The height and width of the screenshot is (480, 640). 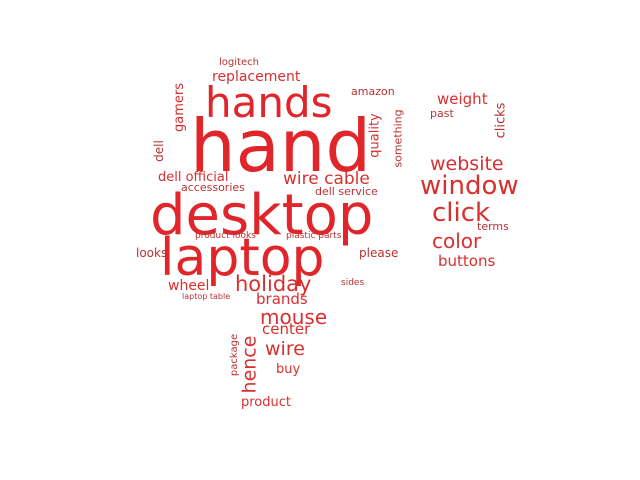 What do you see at coordinates (294, 317) in the screenshot?
I see `word-mouse: mouse` at bounding box center [294, 317].